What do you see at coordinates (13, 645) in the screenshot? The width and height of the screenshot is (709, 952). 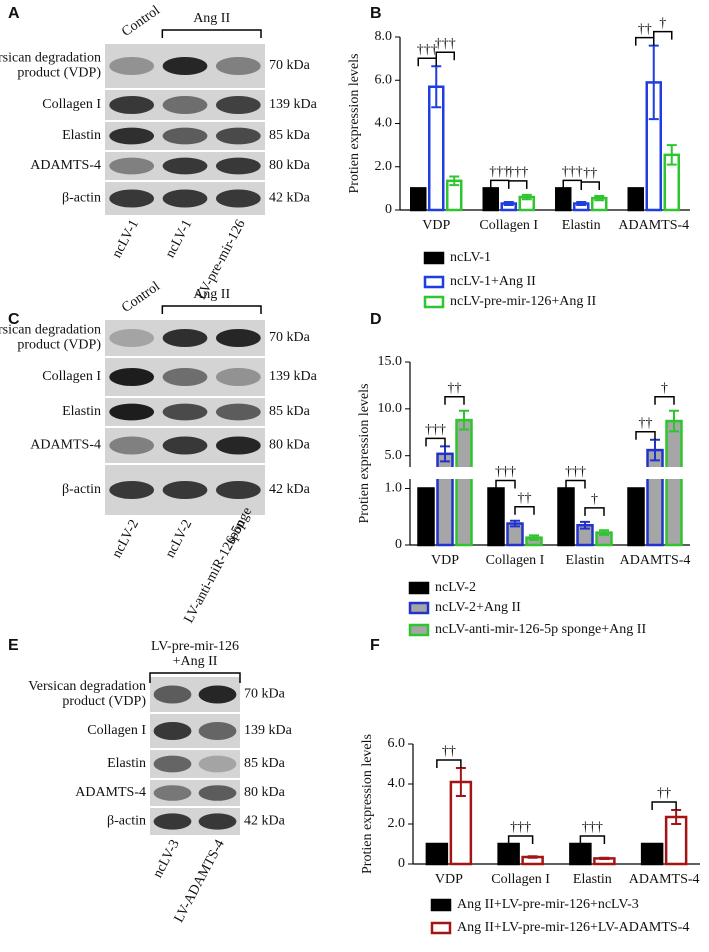 I see `panel-letter: E` at bounding box center [13, 645].